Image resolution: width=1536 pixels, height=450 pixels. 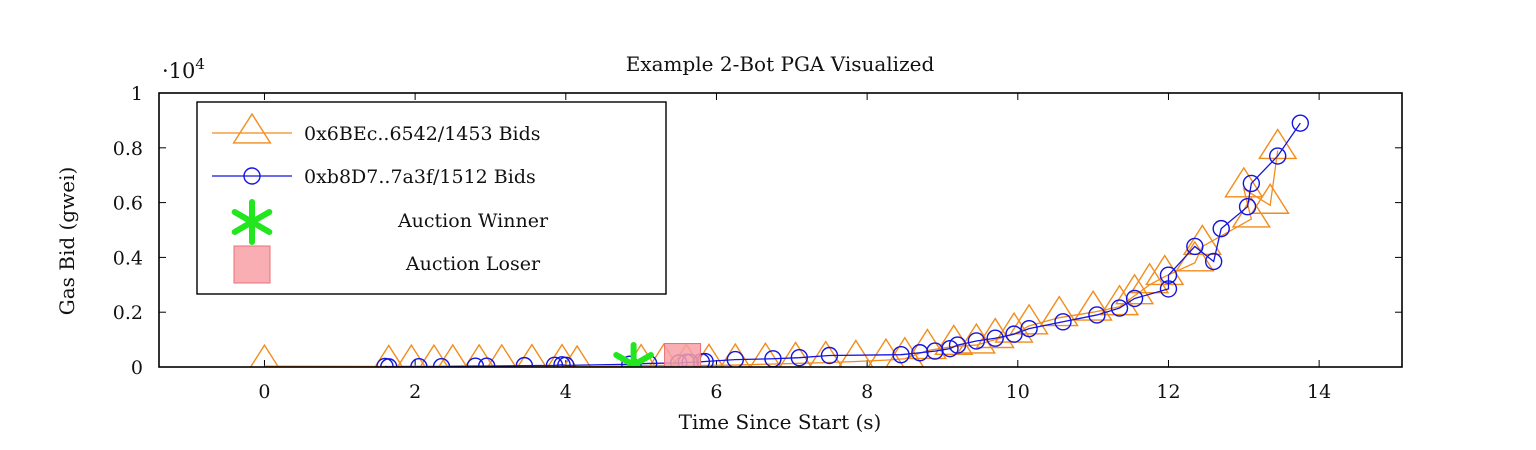 What do you see at coordinates (716, 392) in the screenshot?
I see `x-tick-label: 6` at bounding box center [716, 392].